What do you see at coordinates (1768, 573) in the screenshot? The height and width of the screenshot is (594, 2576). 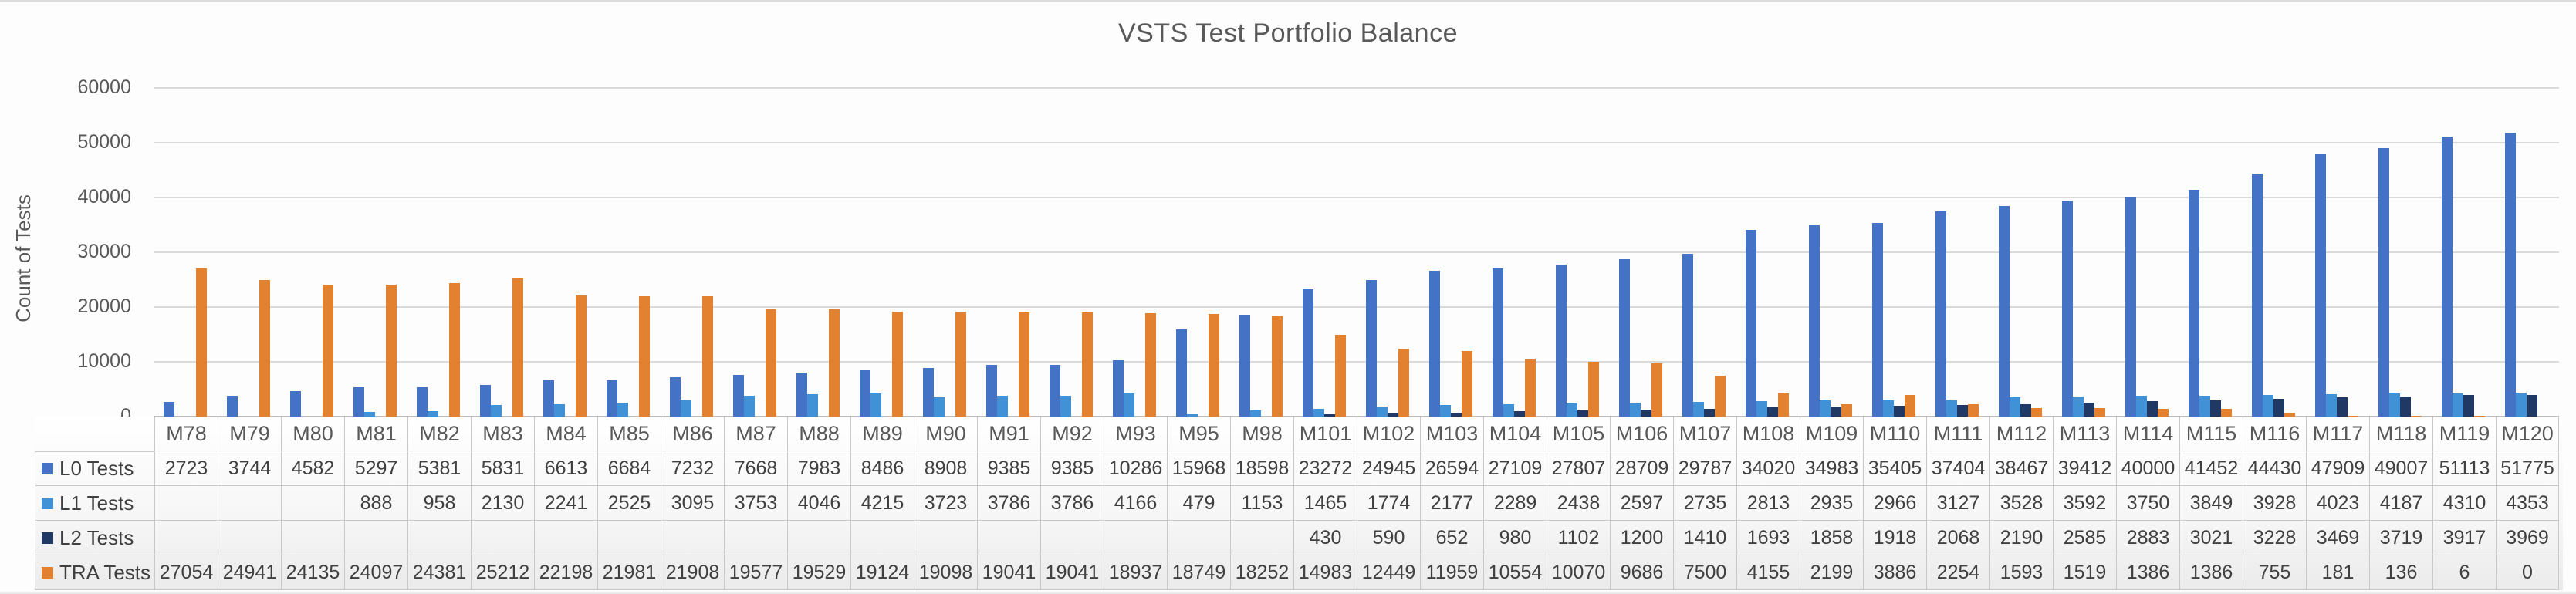 I see `value-cell-tra-tests: 4155` at bounding box center [1768, 573].